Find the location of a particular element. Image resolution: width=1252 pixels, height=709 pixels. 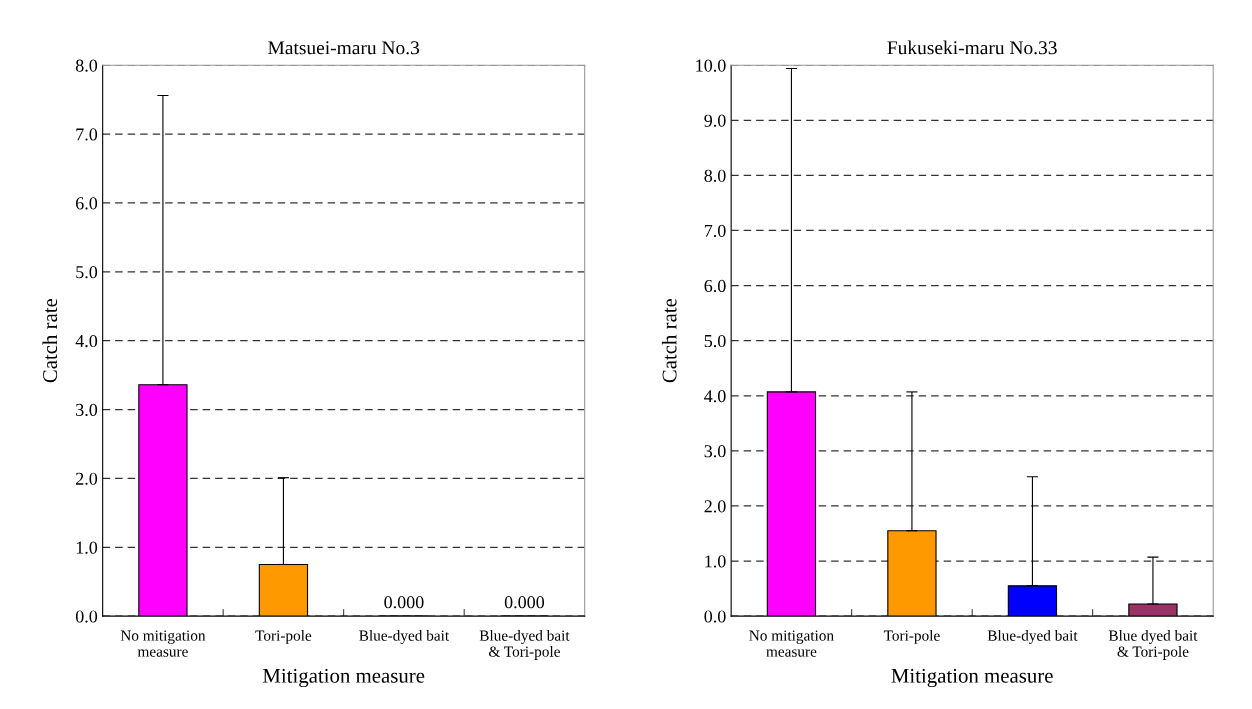

x-tick-label: Blue-dyed bait & Tori-pole is located at coordinates (524, 645).